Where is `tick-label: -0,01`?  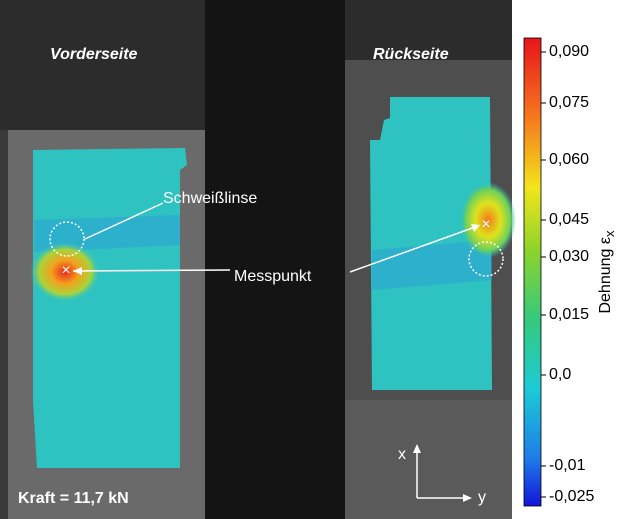 tick-label: -0,01 is located at coordinates (567, 465).